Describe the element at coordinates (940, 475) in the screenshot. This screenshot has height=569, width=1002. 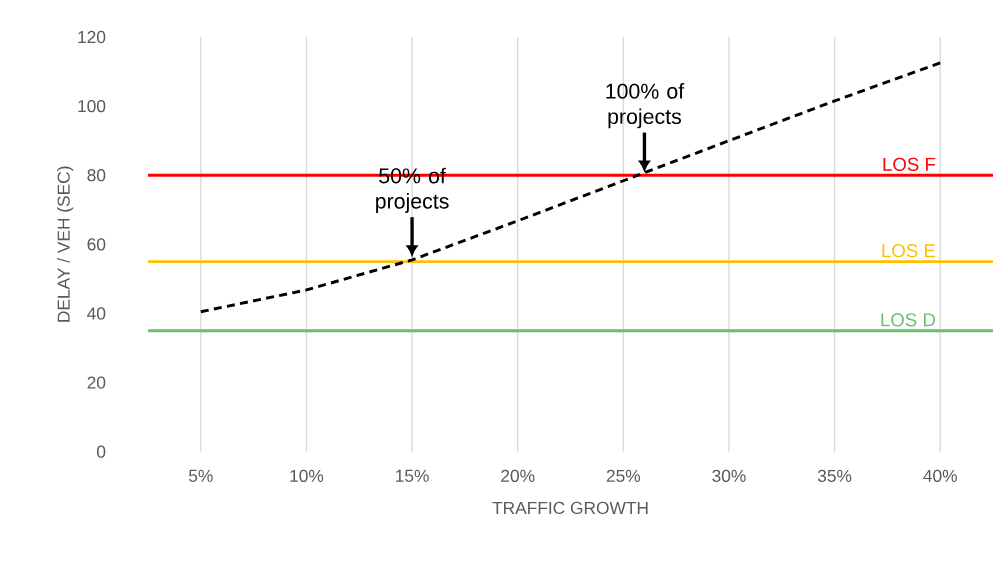
I see `x-tick-label: 40%` at that location.